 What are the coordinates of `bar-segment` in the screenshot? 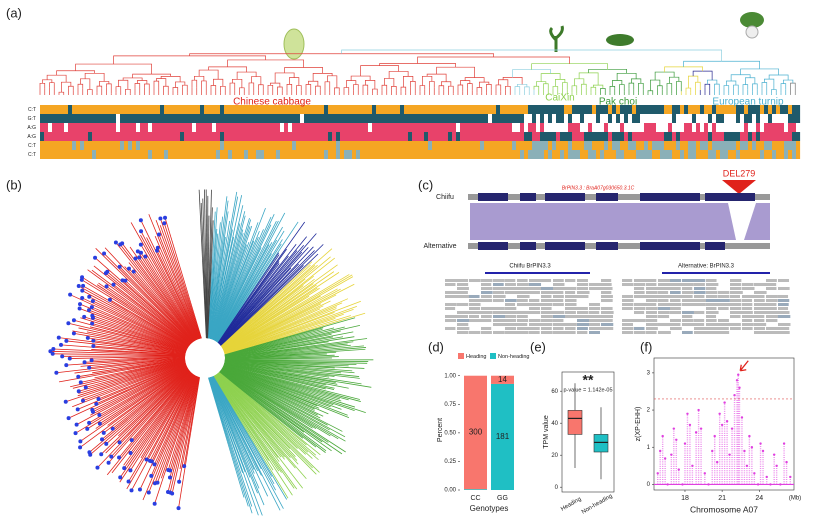 It's located at (502, 379).